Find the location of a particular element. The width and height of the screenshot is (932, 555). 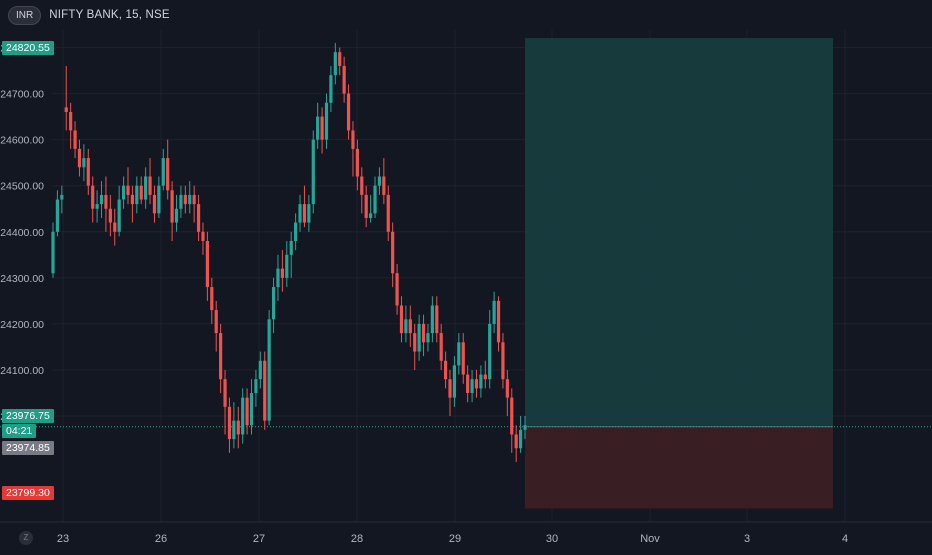

time-tick-label: 4 is located at coordinates (845, 539).